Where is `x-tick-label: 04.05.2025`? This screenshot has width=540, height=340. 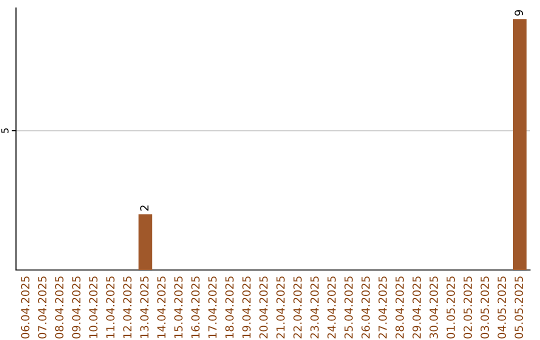
x-tick-label: 04.05.2025 is located at coordinates (502, 307).